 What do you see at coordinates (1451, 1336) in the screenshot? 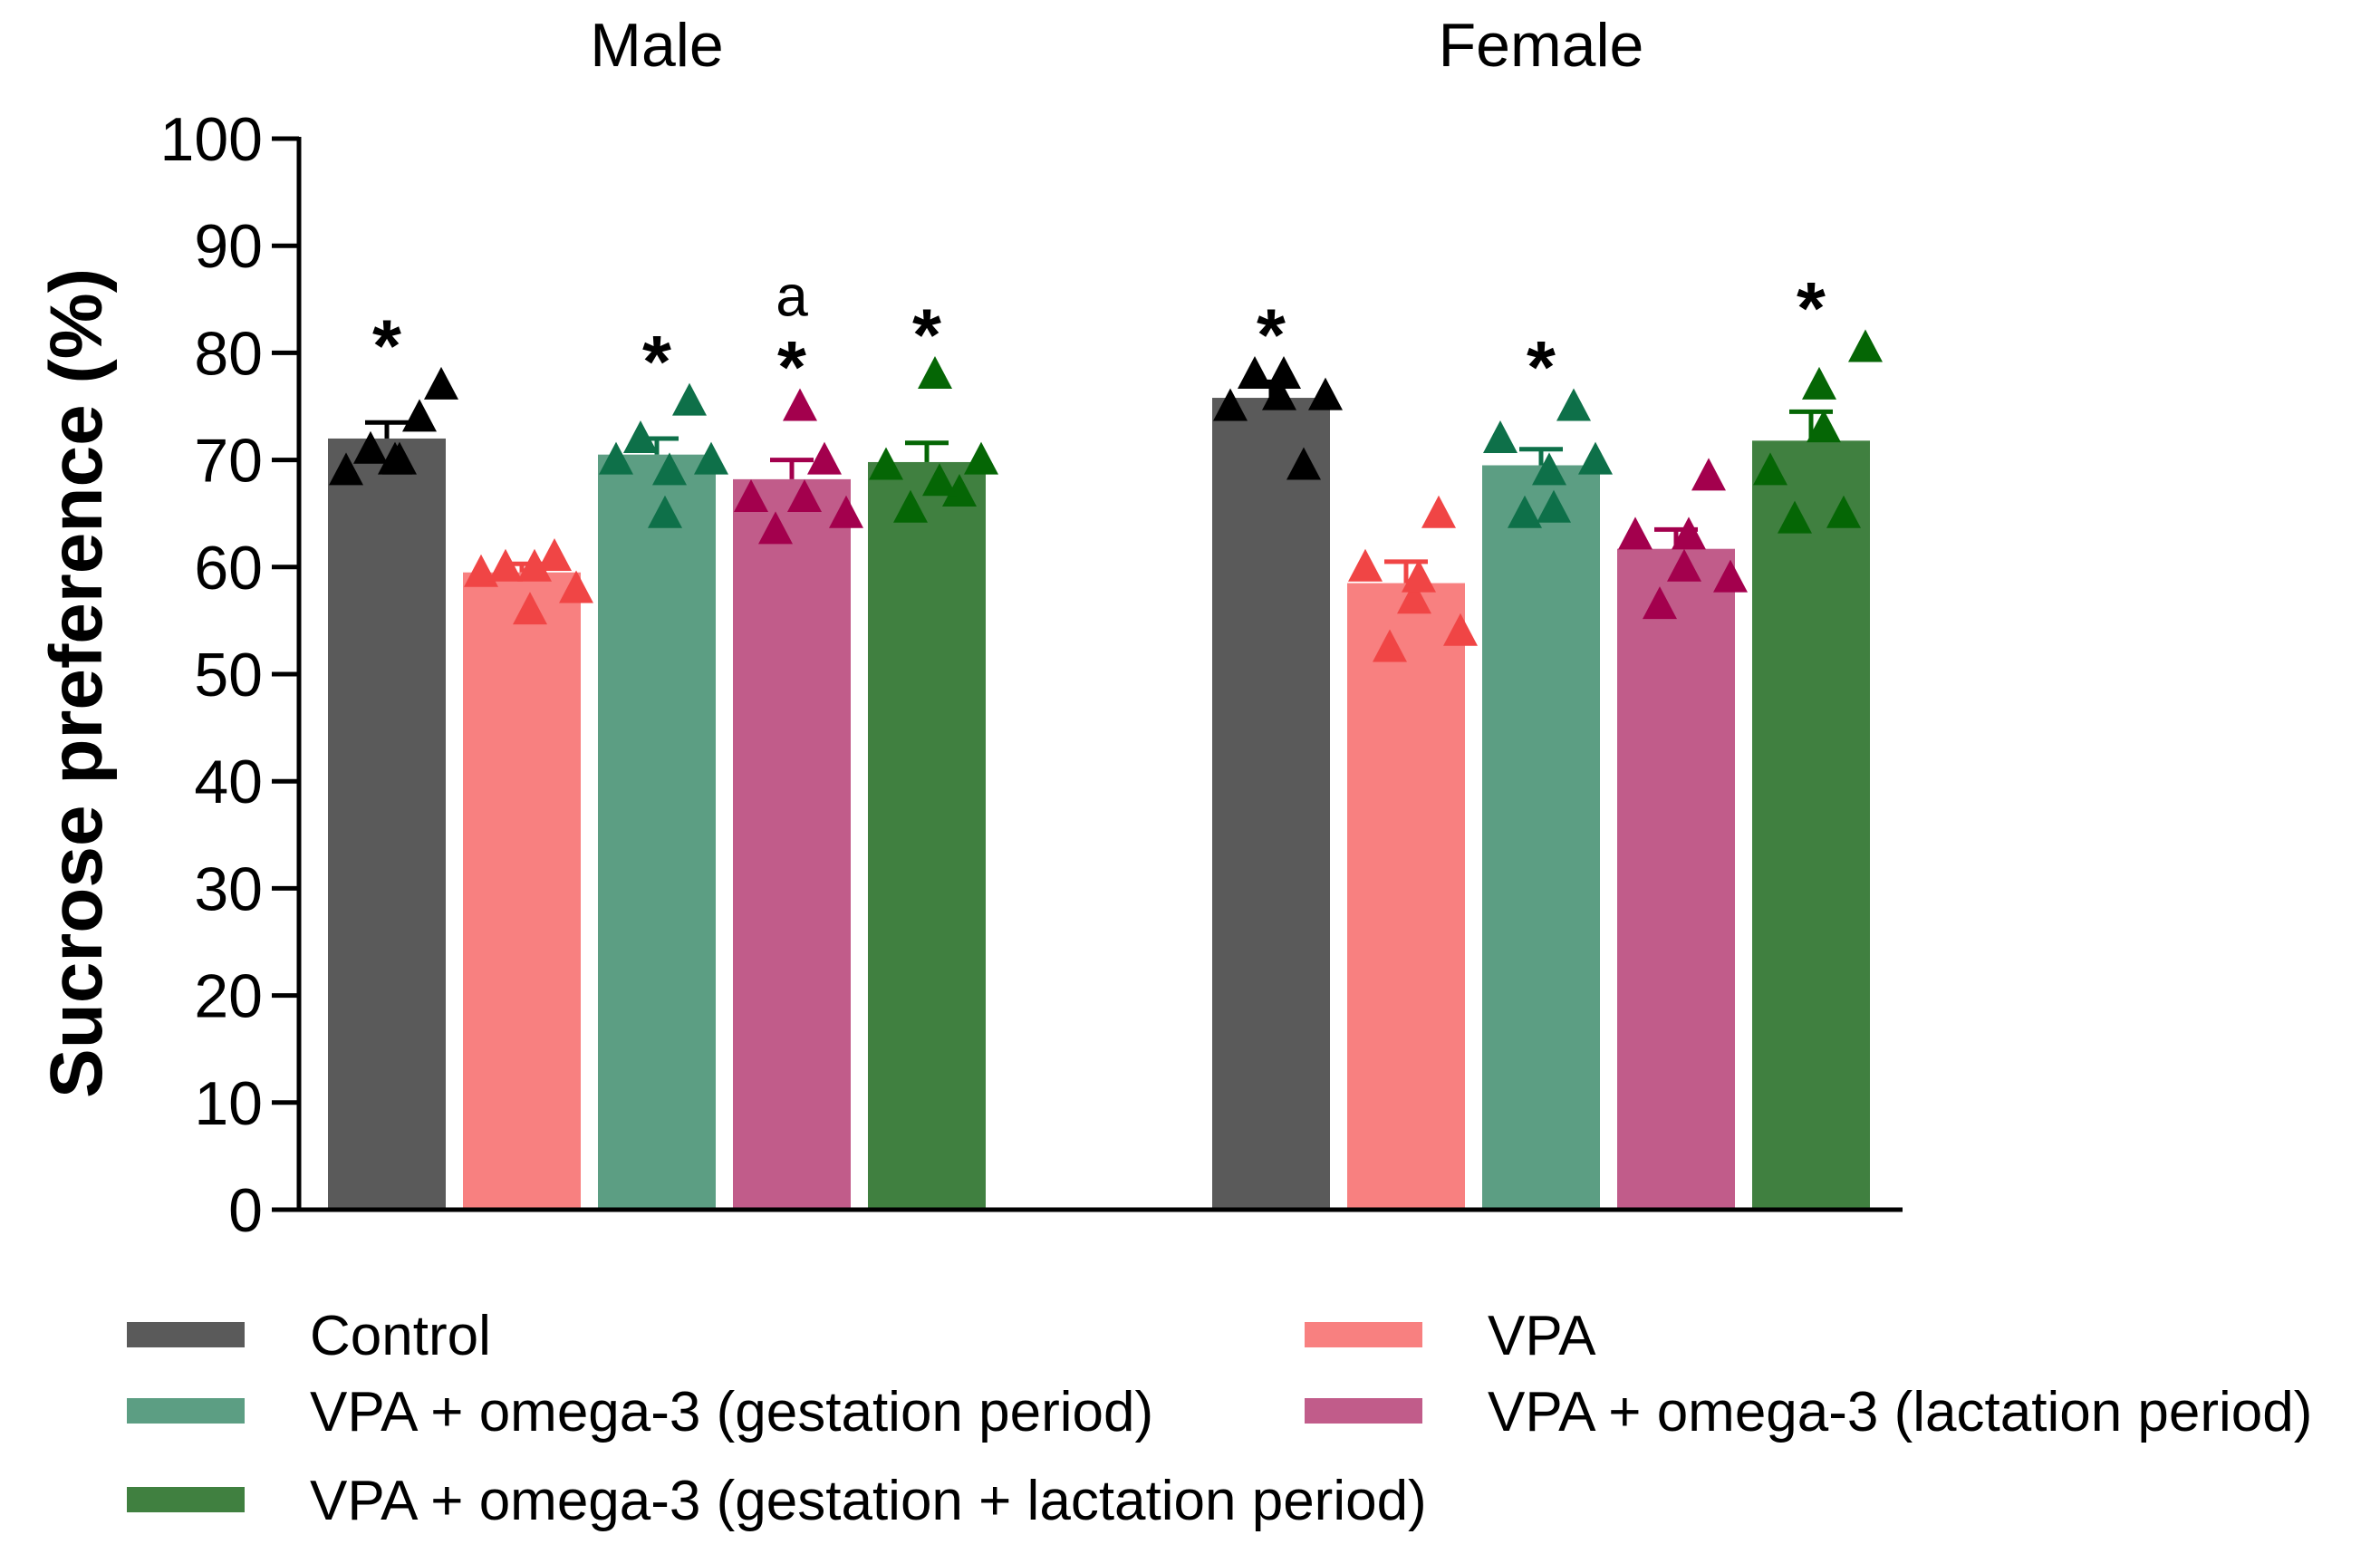
I see `legend-item: VPA` at bounding box center [1451, 1336].